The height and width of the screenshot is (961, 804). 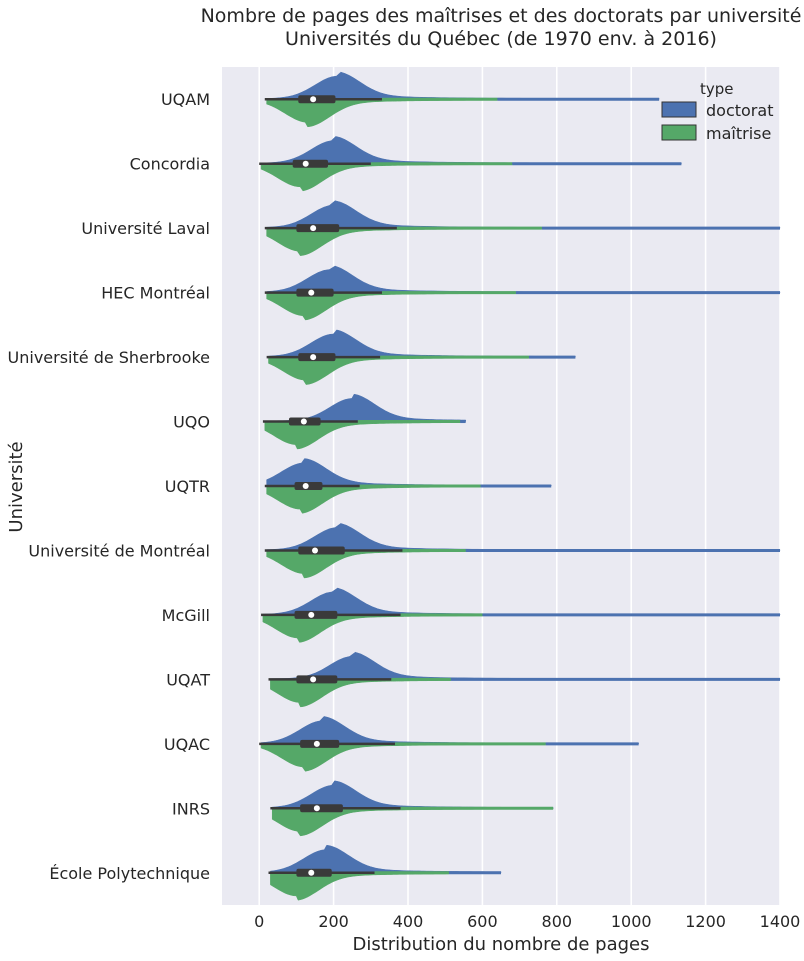 I want to click on legend-swatch-doctorat, so click(x=679, y=109).